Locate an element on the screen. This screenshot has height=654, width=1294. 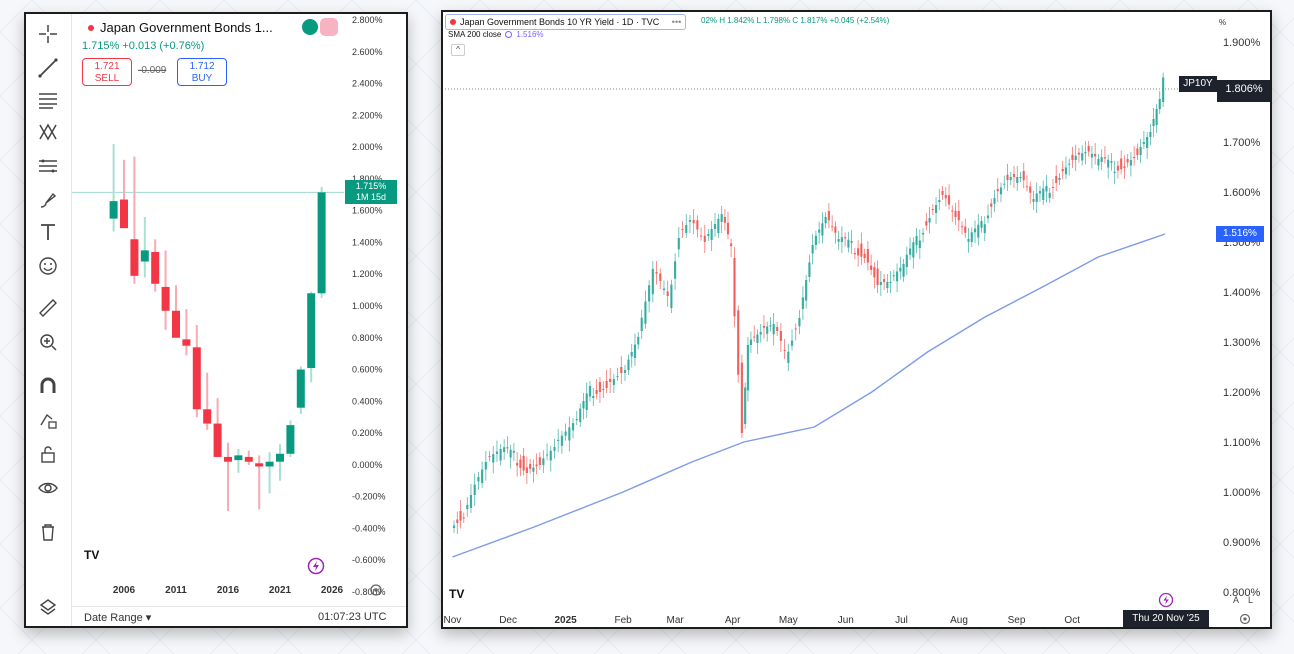
y-tick-label: -0.800% is located at coordinates (369, 592).